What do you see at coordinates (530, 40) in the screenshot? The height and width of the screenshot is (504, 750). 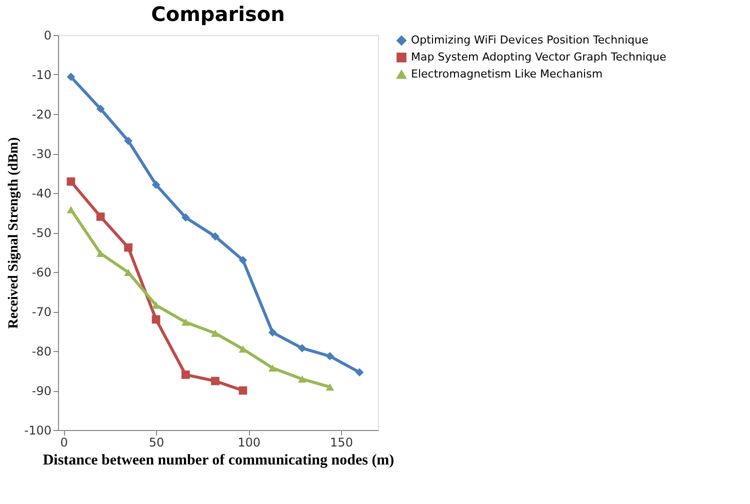 I see `legend-label: Optimizing WiFi Devices Position Technique` at bounding box center [530, 40].